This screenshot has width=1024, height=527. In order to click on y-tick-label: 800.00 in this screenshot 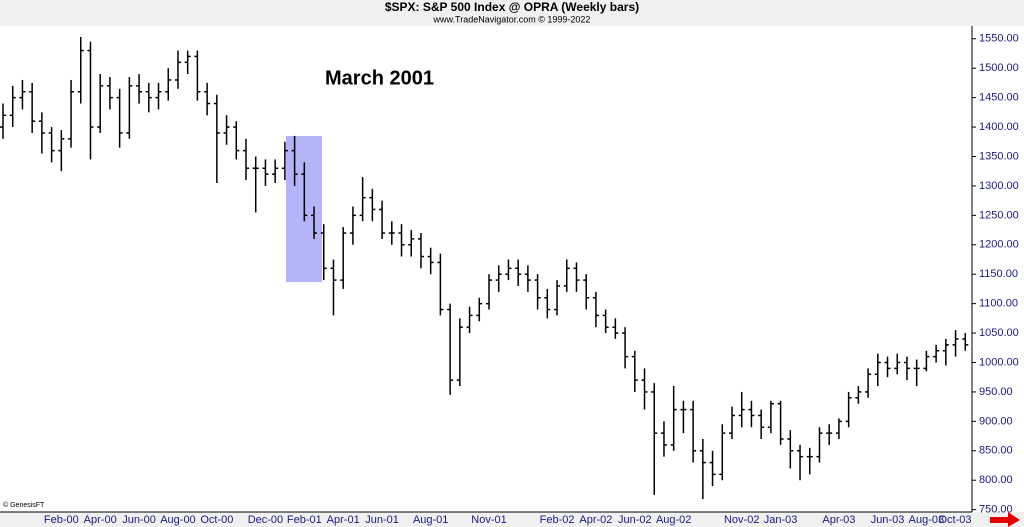, I will do `click(996, 480)`.